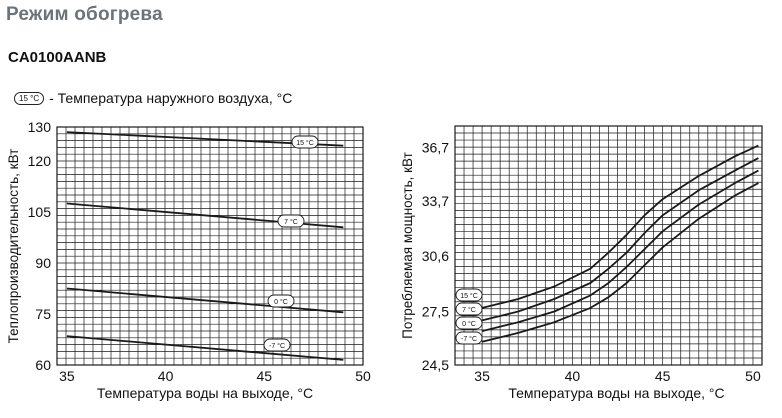 The width and height of the screenshot is (782, 418). Describe the element at coordinates (435, 147) in the screenshot. I see `y-tick-label: 36,7` at that location.